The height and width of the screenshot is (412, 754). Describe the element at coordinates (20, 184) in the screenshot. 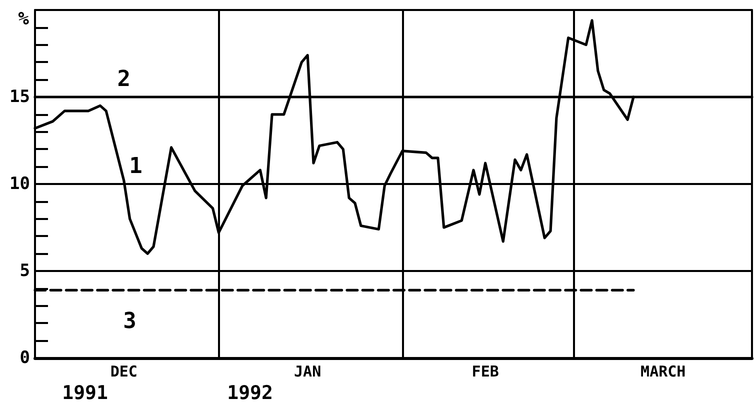

I see `y-tick-label: 10` at that location.